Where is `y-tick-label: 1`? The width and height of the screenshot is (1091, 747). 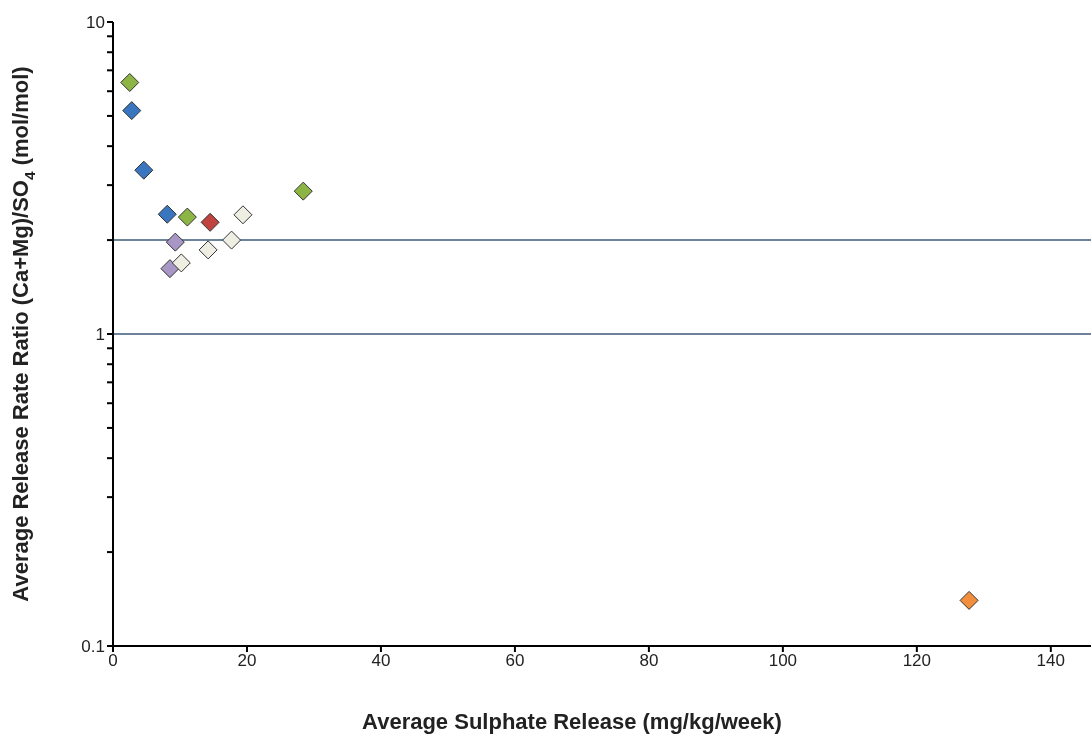 y-tick-label: 1 is located at coordinates (100, 335).